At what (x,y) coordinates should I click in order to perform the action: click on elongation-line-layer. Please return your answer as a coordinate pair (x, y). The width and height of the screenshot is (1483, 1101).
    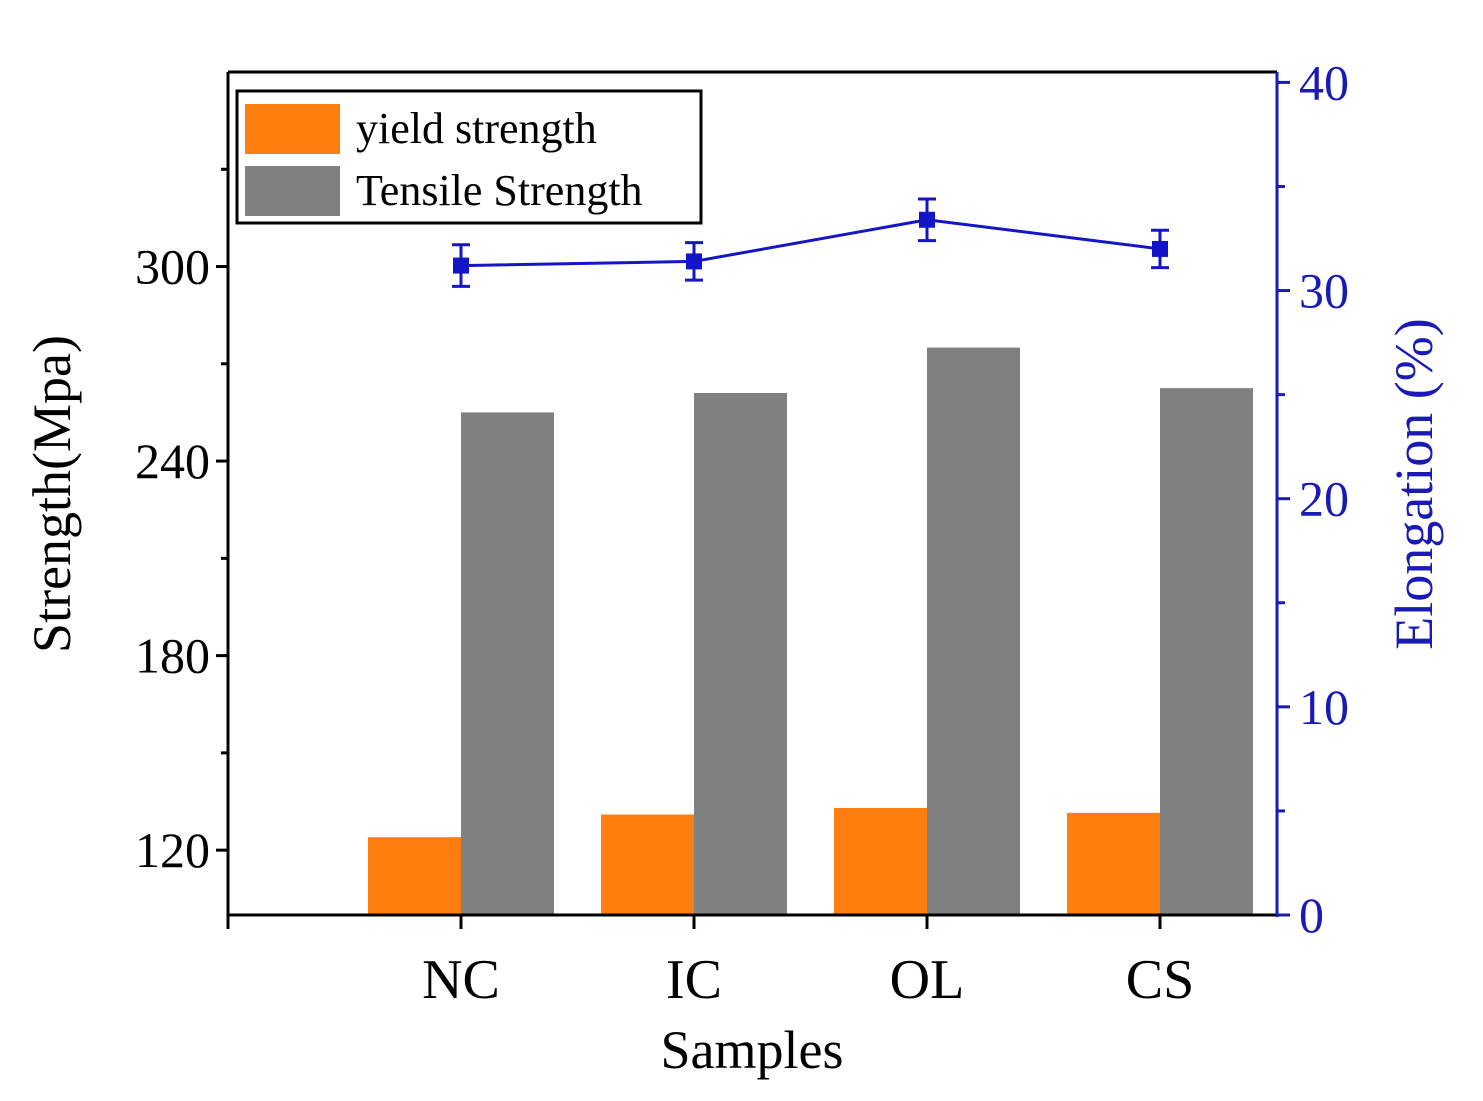
    Looking at the image, I should click on (810, 242).